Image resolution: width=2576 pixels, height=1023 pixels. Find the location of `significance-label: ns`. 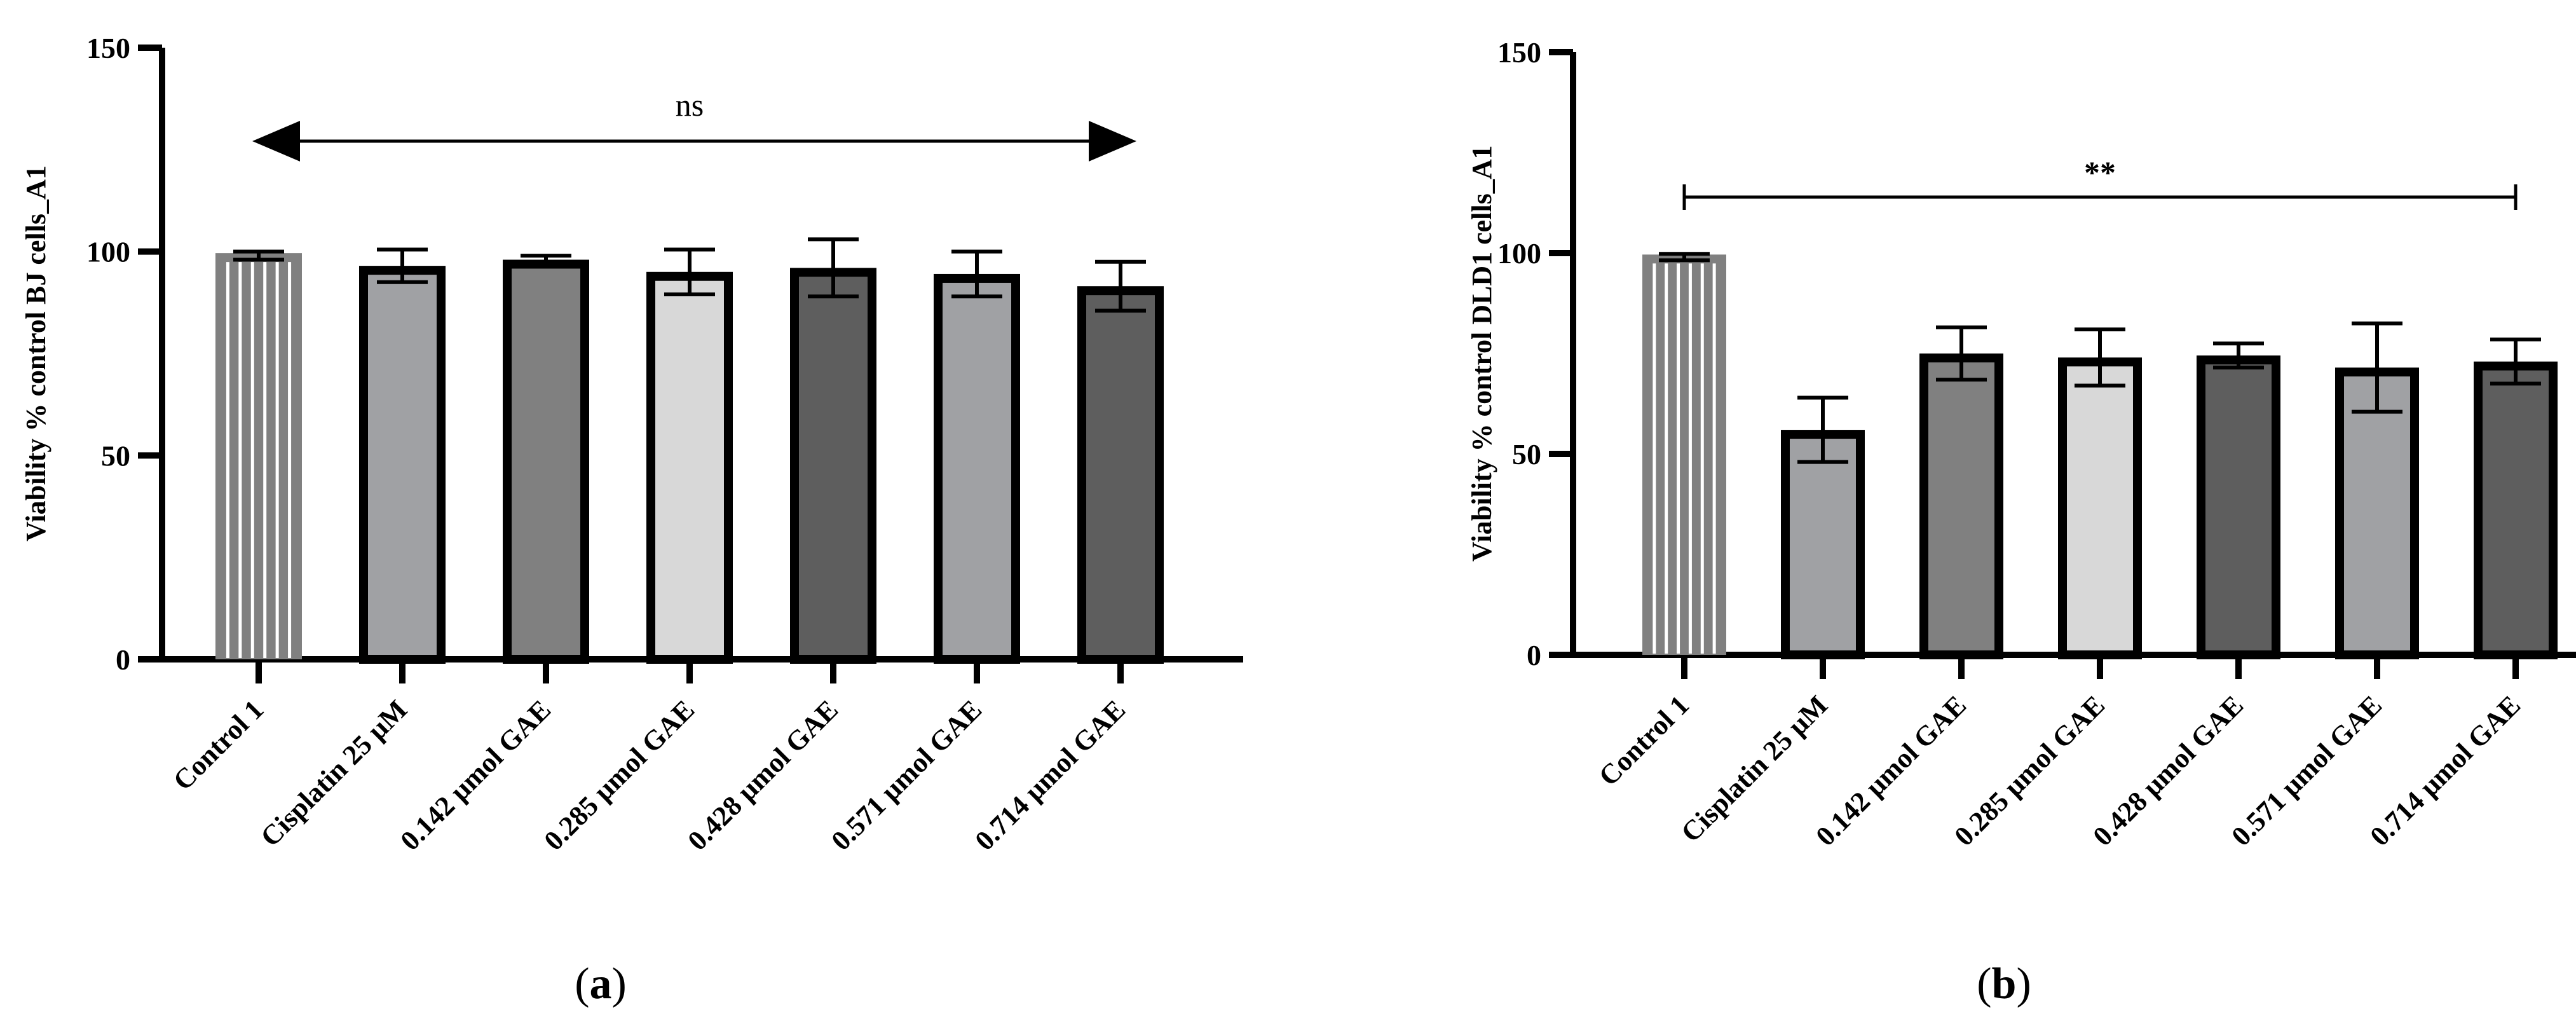

significance-label: ns is located at coordinates (690, 105).